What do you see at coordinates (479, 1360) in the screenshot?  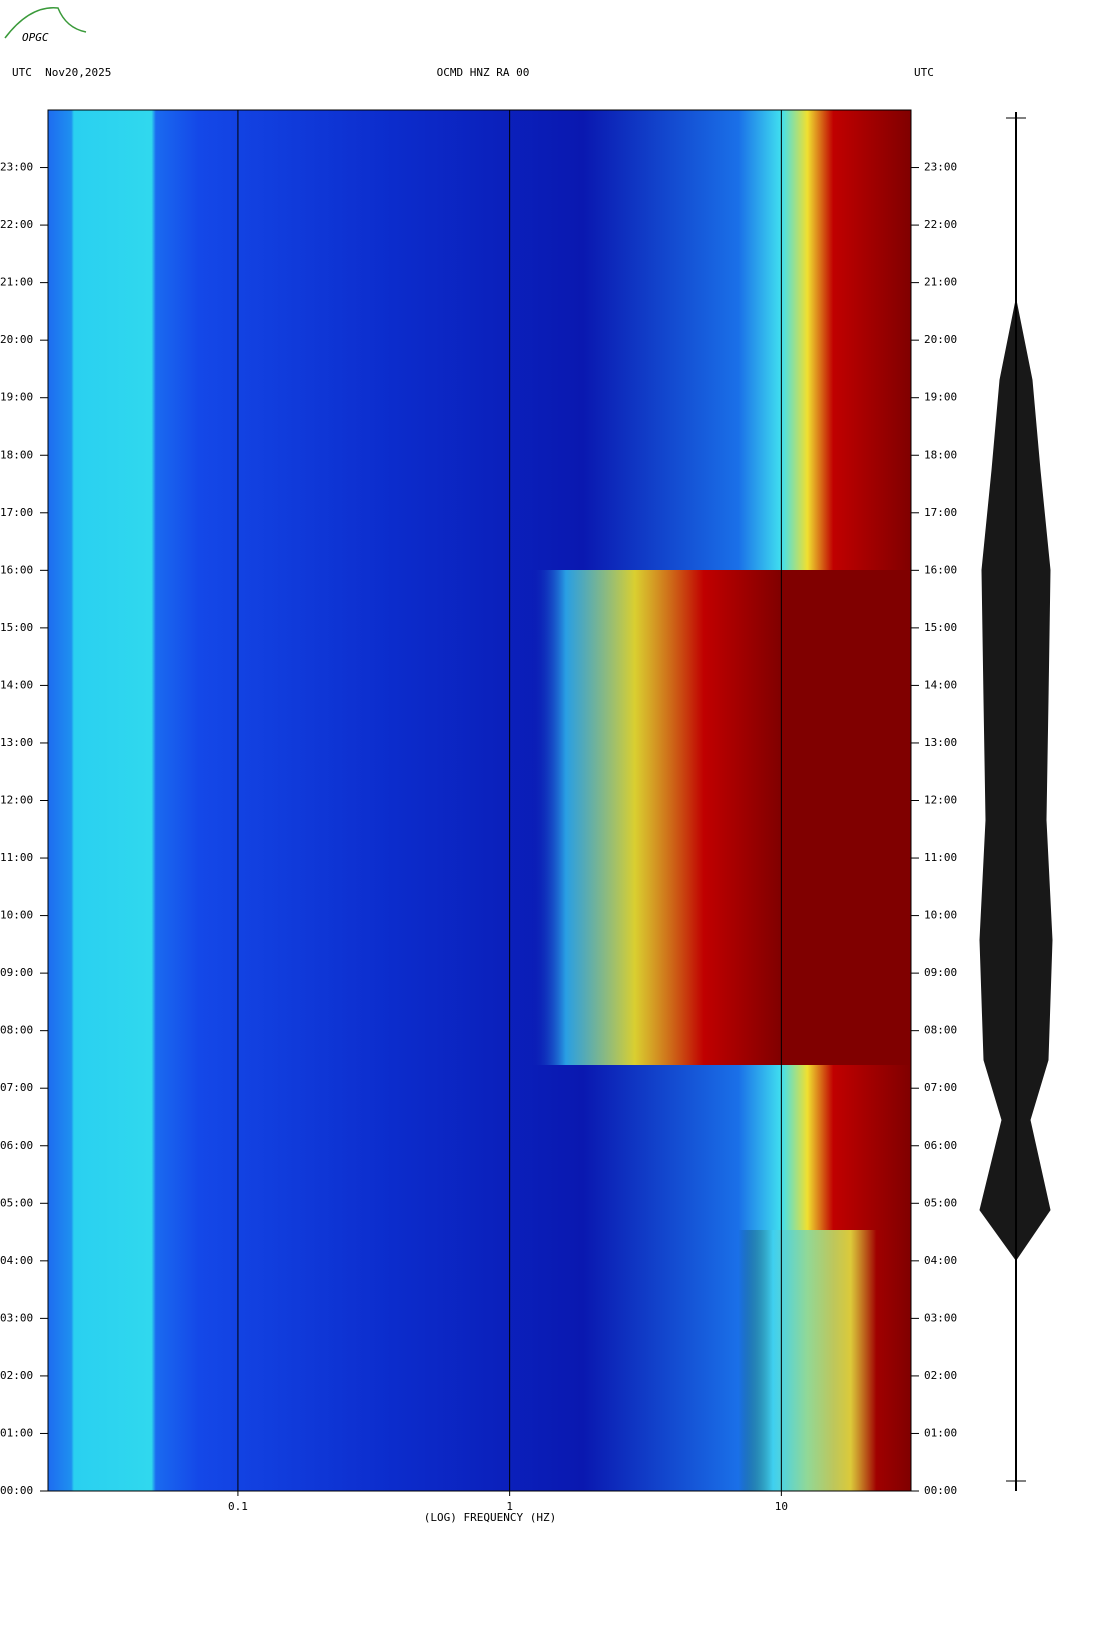 I see `spectrogram-field` at bounding box center [479, 1360].